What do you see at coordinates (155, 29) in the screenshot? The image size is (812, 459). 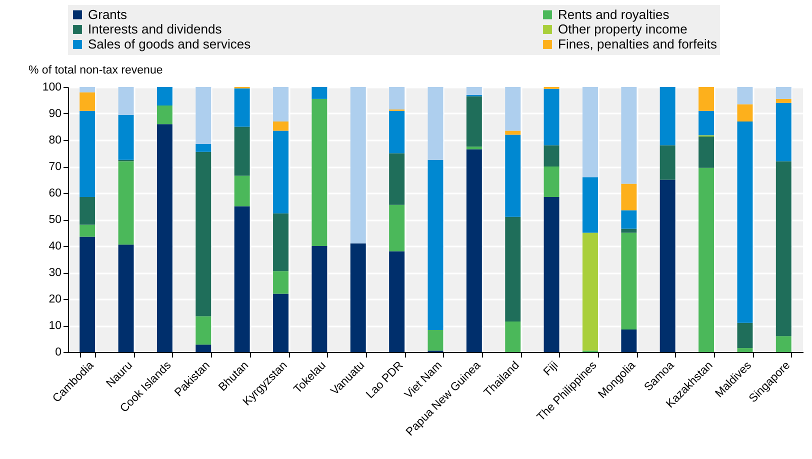 I see `legend-label: Interests and dividends` at bounding box center [155, 29].